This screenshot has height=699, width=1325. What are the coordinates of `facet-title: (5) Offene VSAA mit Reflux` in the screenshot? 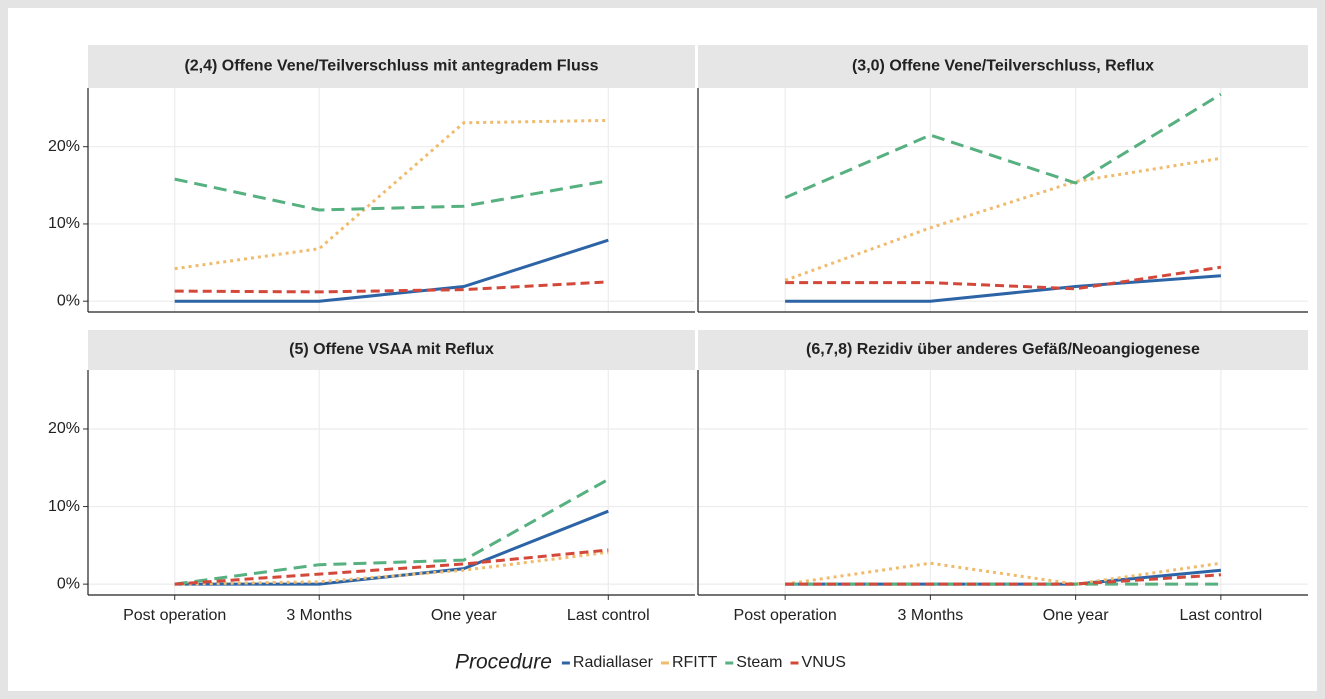 It's located at (391, 349).